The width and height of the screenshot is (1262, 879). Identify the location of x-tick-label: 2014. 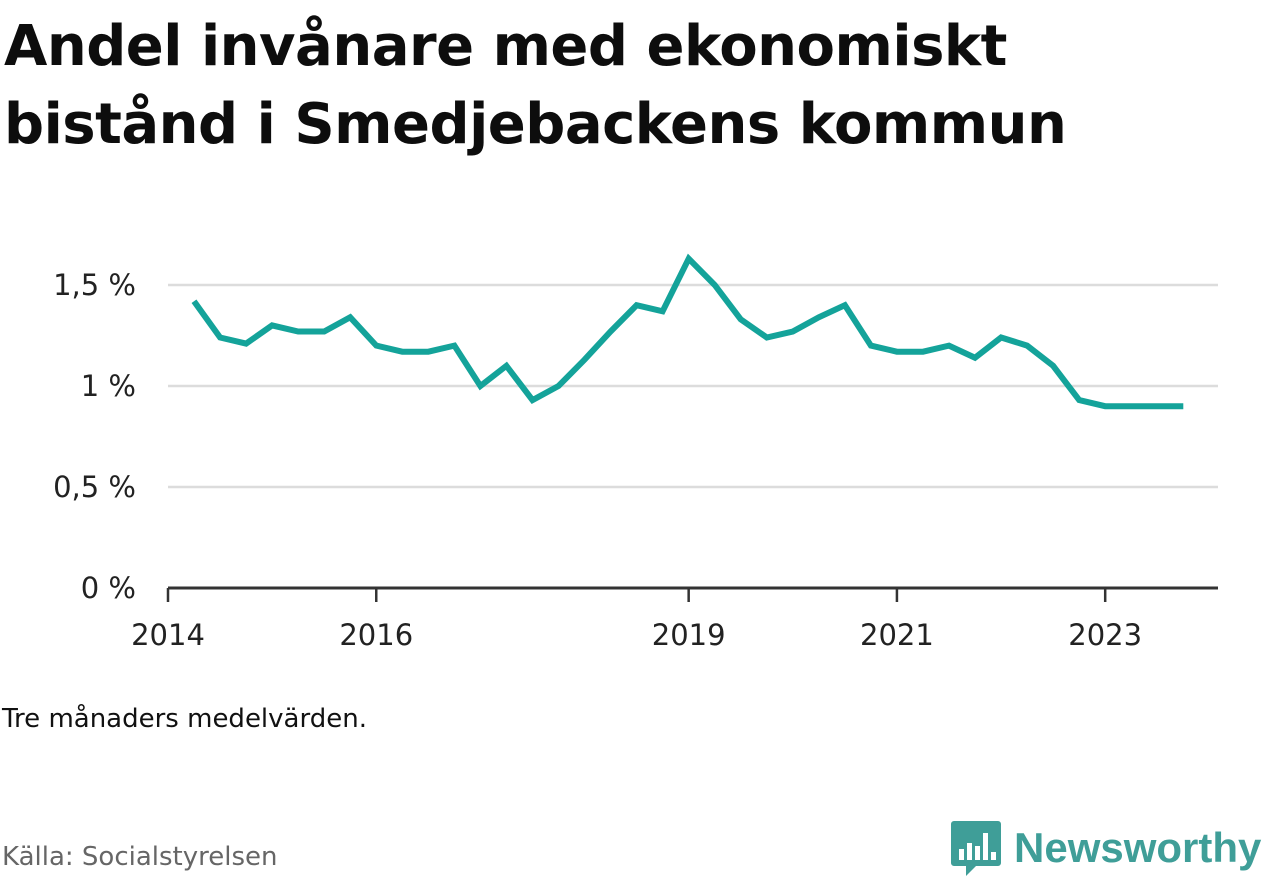
(168, 635).